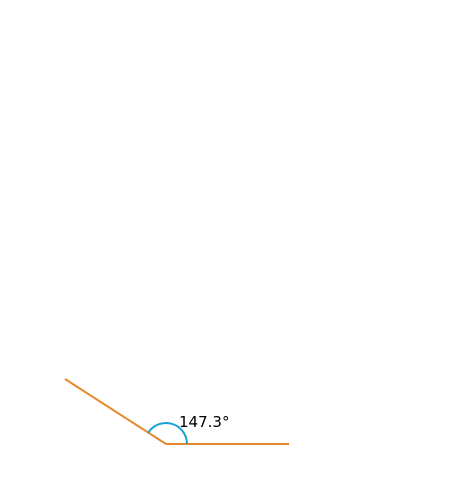 This screenshot has width=460, height=500. Describe the element at coordinates (115, 411) in the screenshot. I see `angle-arm` at that location.